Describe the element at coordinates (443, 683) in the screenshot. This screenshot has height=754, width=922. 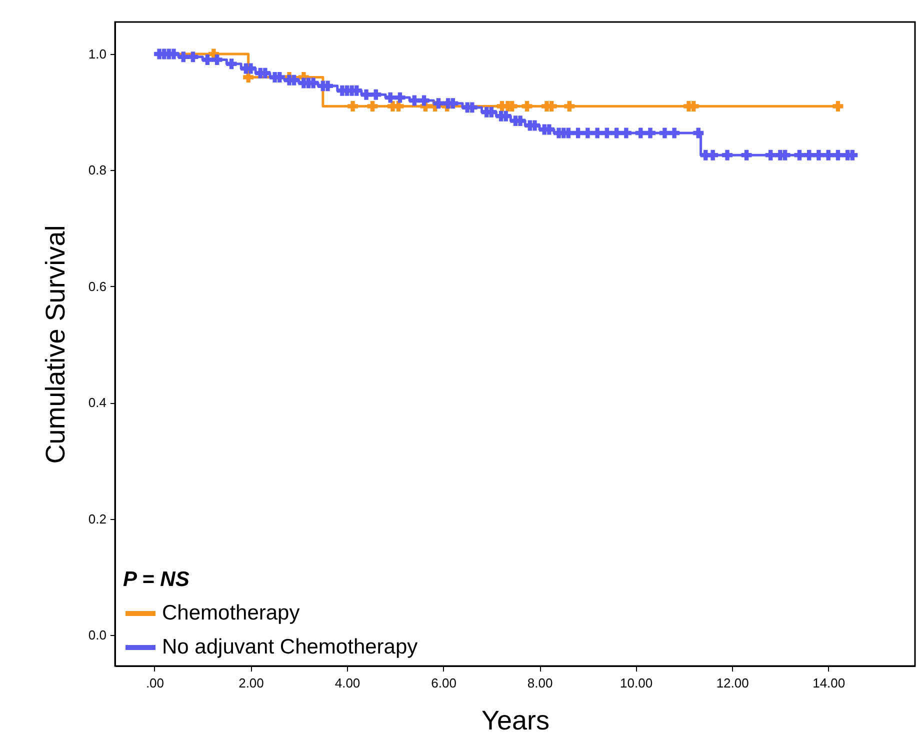
I see `x-tick-label: 6.00` at that location.